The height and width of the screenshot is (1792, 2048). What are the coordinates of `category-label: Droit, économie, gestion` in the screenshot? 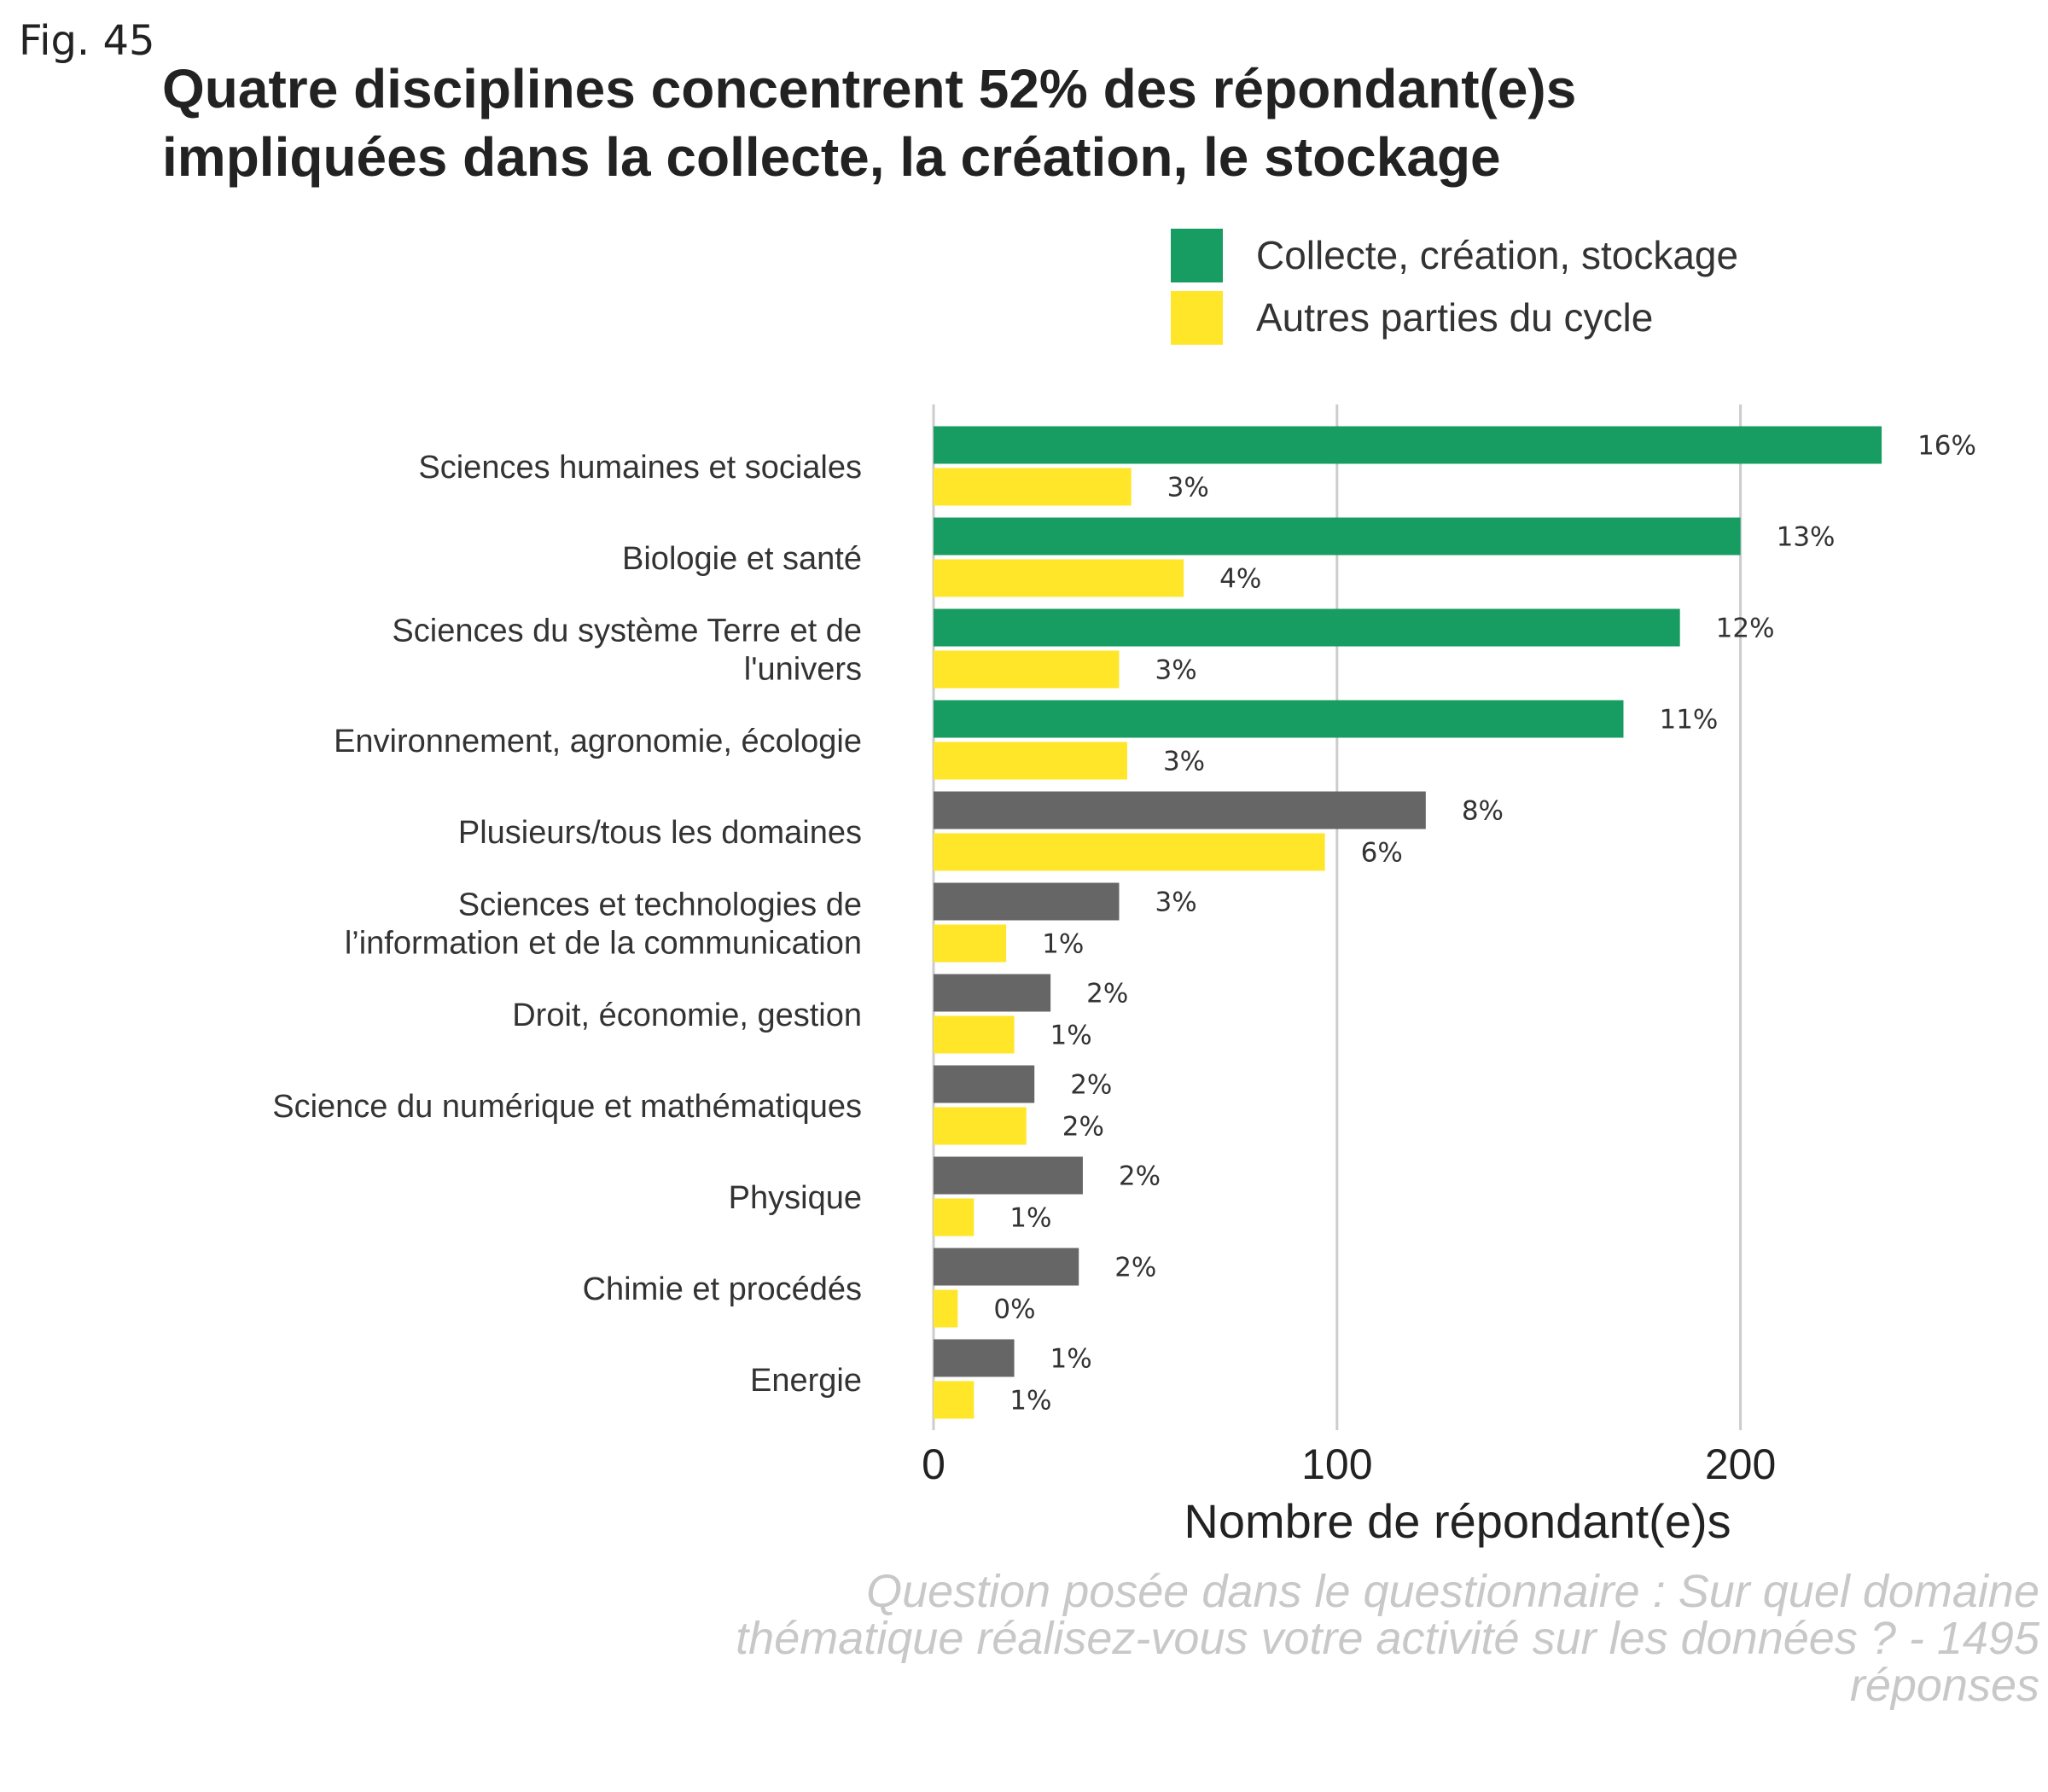 It's located at (687, 1016).